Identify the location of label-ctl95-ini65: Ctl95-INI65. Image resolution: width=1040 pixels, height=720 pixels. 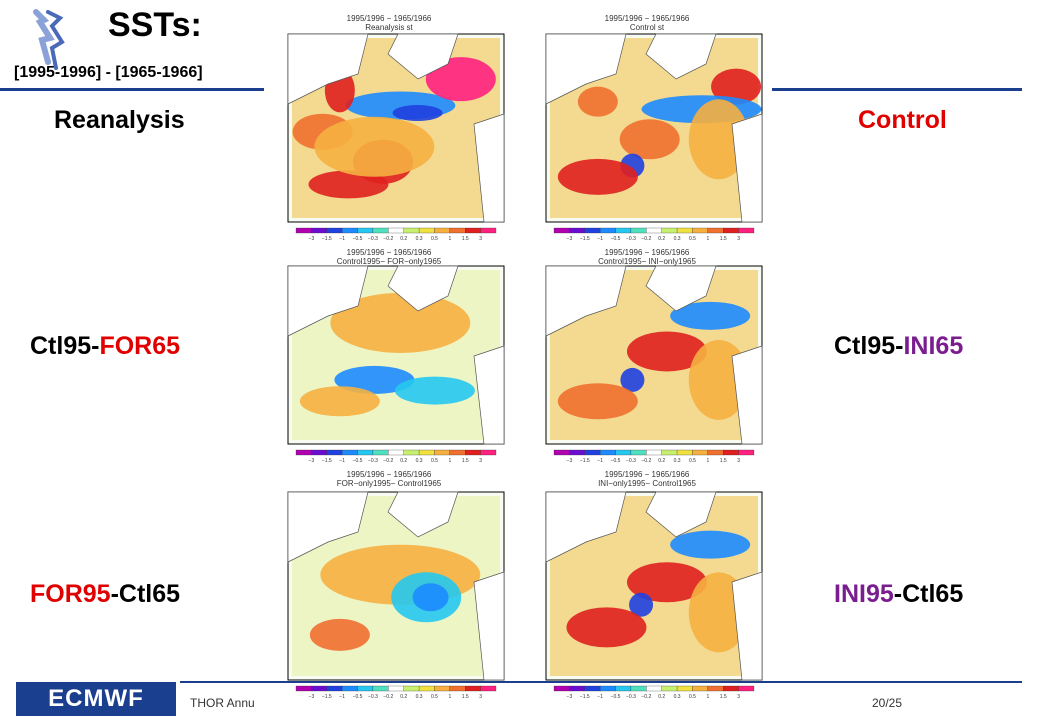
(898, 346).